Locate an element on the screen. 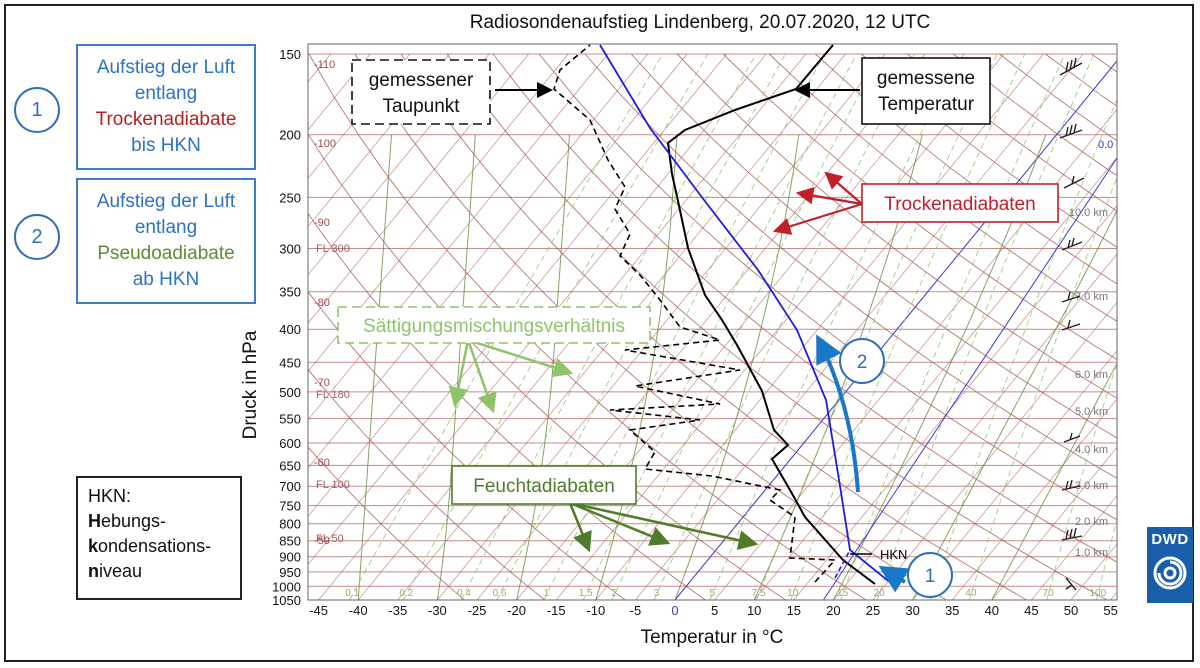 The width and height of the screenshot is (1200, 668). pressure-tick-label: 850 is located at coordinates (290, 541).